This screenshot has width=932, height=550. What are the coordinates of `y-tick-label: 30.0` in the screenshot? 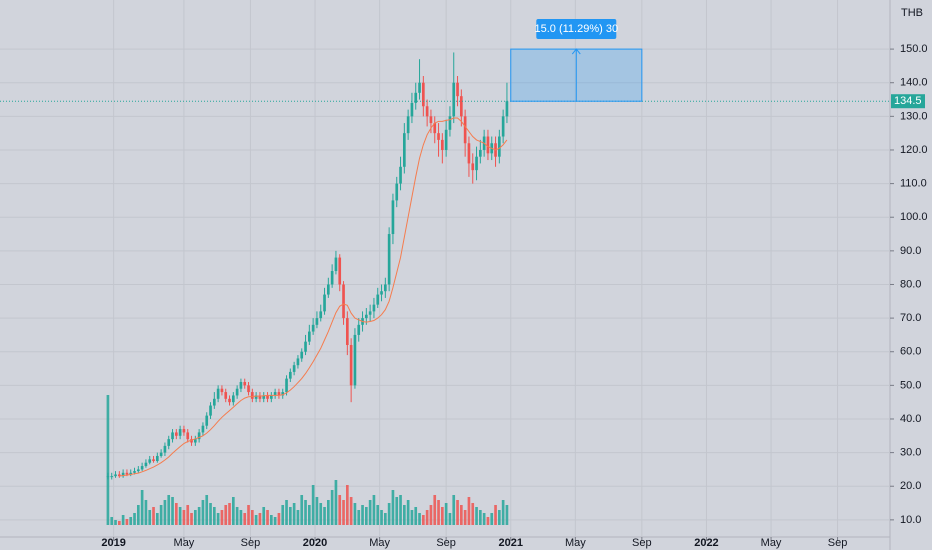 It's located at (910, 453).